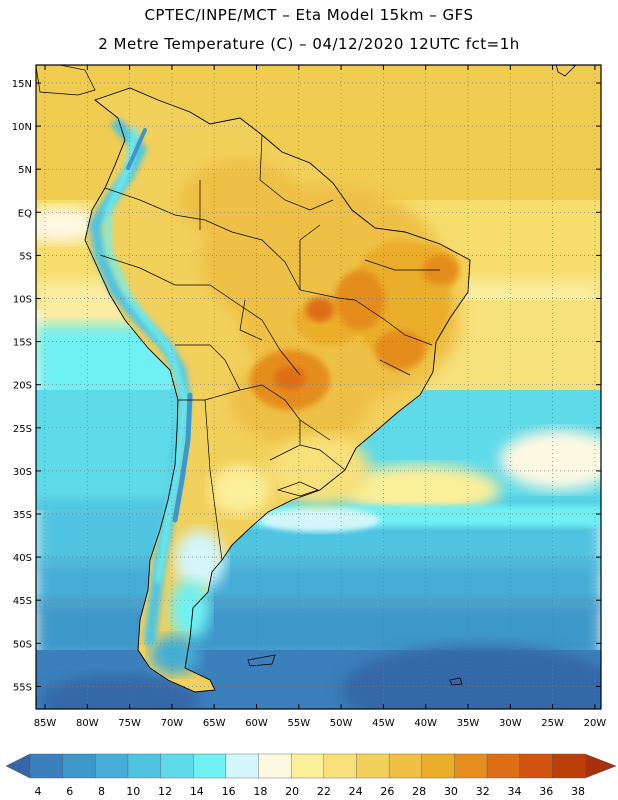  Describe the element at coordinates (309, 15) in the screenshot. I see `map-title-line-1: CPTEC/INPE/MCT – Eta Model 15km – GFS` at that location.